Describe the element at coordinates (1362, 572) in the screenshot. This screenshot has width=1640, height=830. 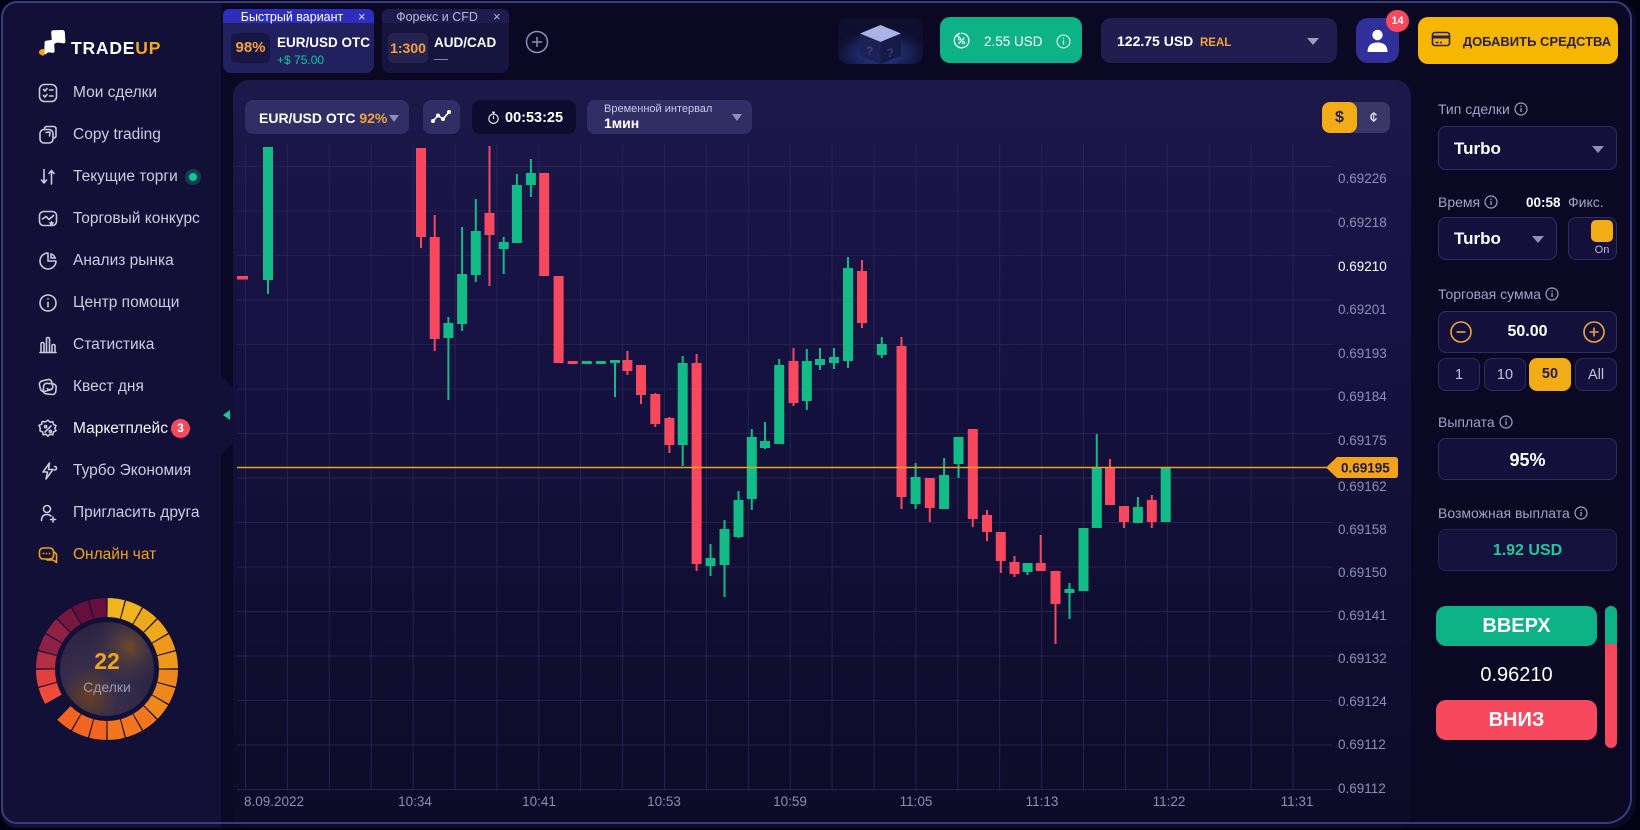
I see `svg-text: 0.69150` at that location.